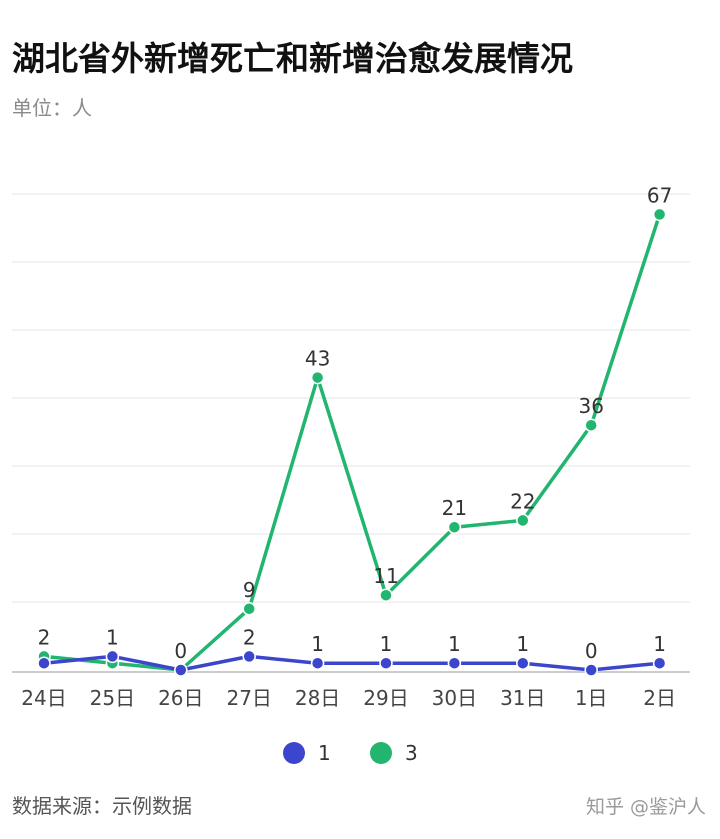 The image size is (720, 839). I want to click on data-label: 36, so click(590, 406).